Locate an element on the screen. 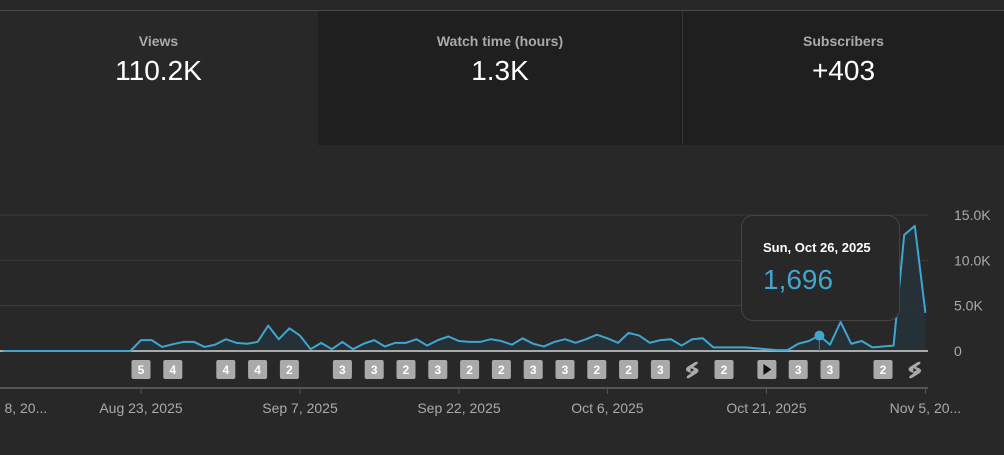 The width and height of the screenshot is (1004, 455). x-tick-label: Oct 21, 2025 is located at coordinates (766, 408).